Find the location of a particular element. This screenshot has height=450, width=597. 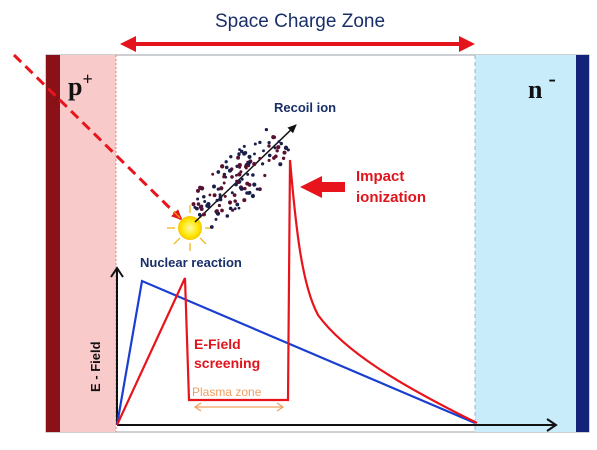

p-region is located at coordinates (88, 243).